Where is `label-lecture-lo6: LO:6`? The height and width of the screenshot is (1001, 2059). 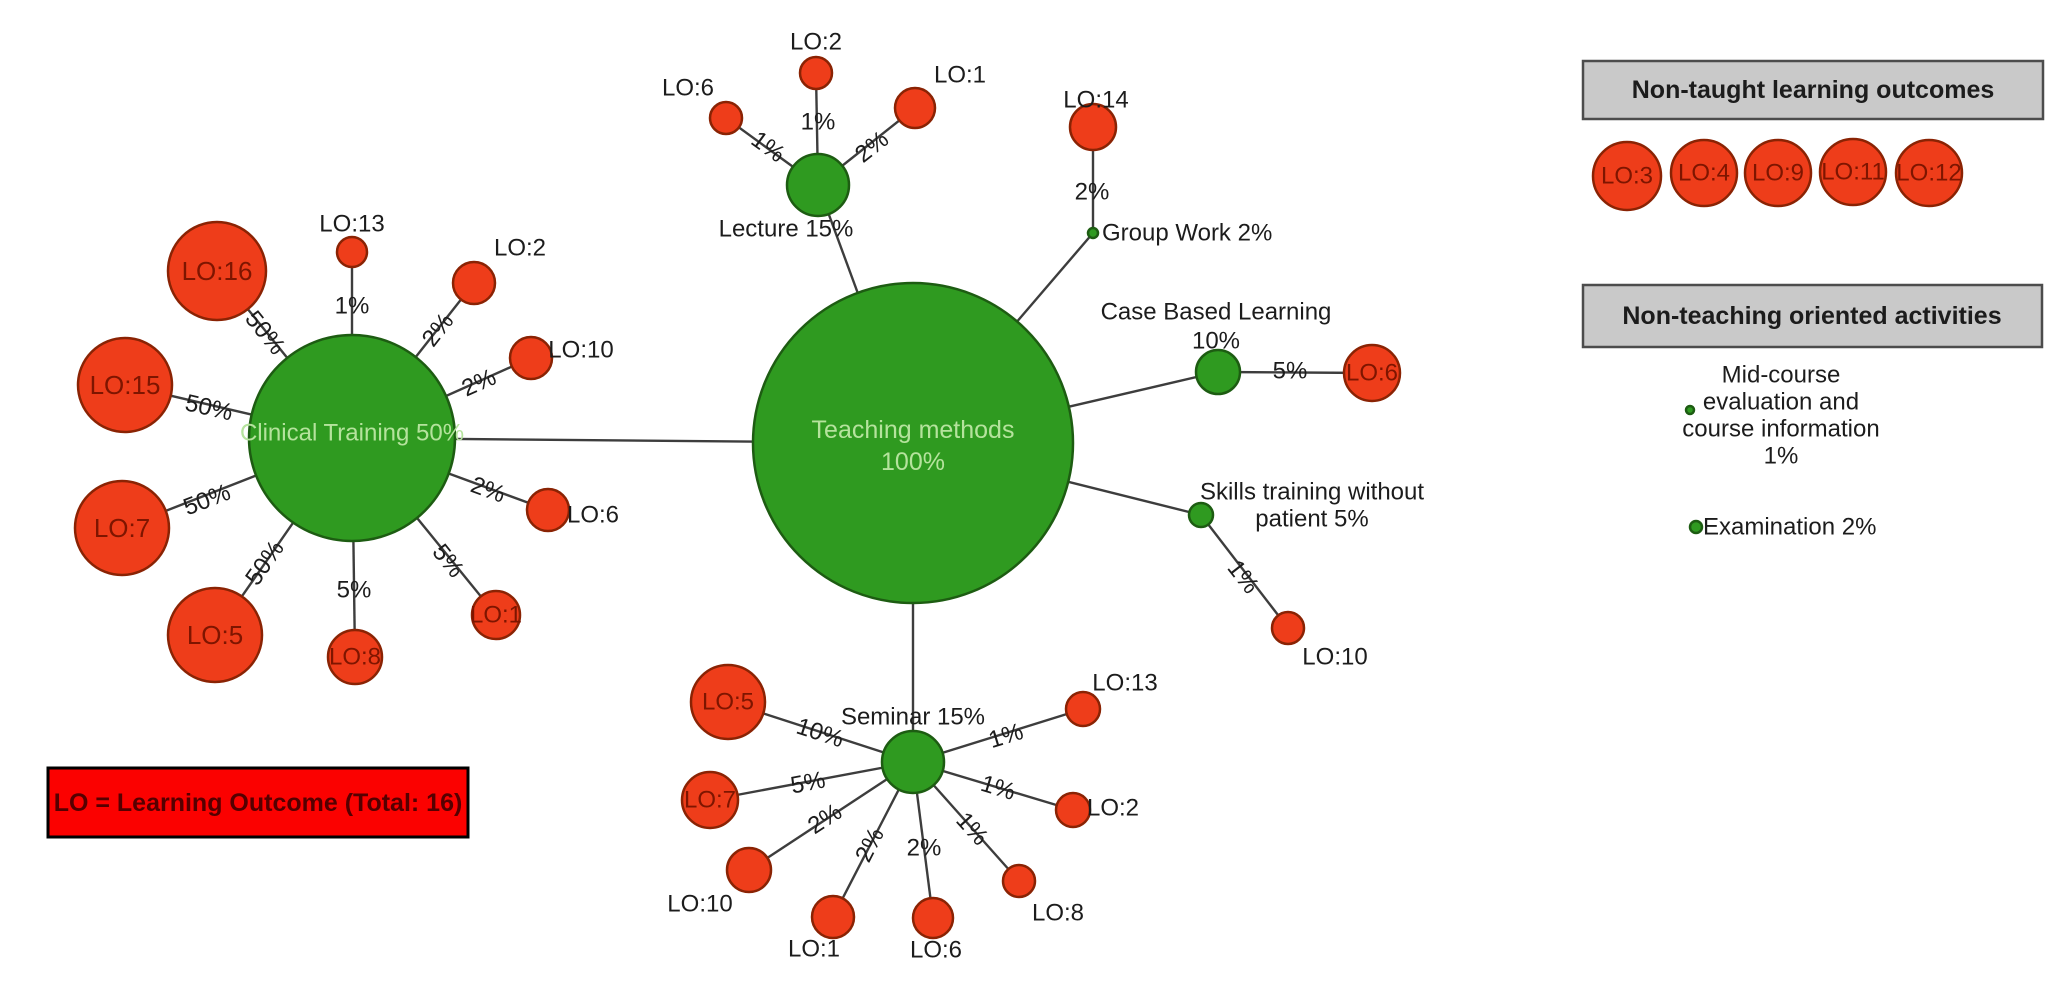 label-lecture-lo6: LO:6 is located at coordinates (688, 88).